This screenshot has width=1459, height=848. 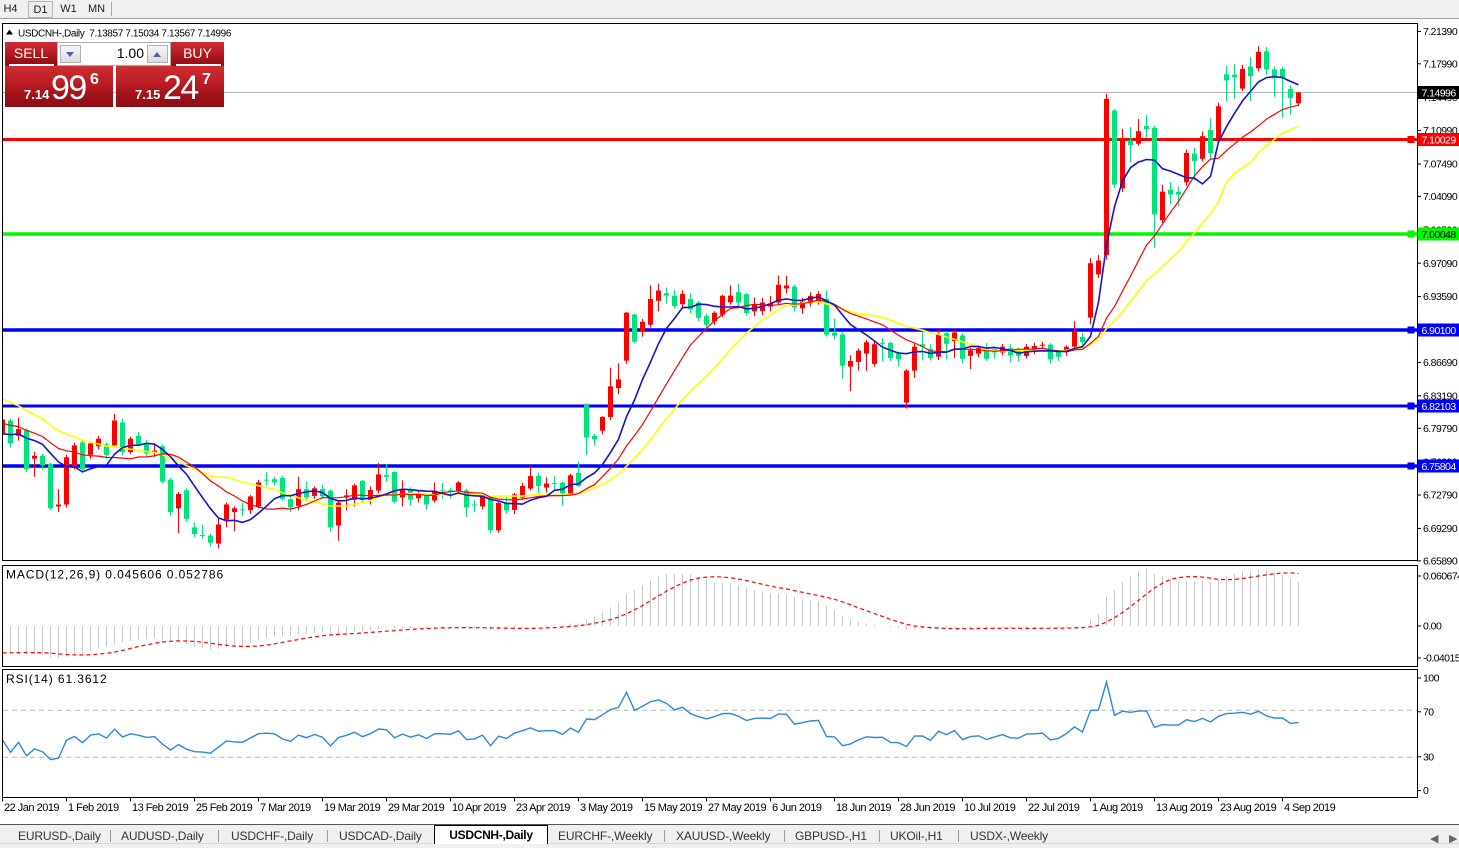 I want to click on svg-text: 23 Apr 2019, so click(x=543, y=808).